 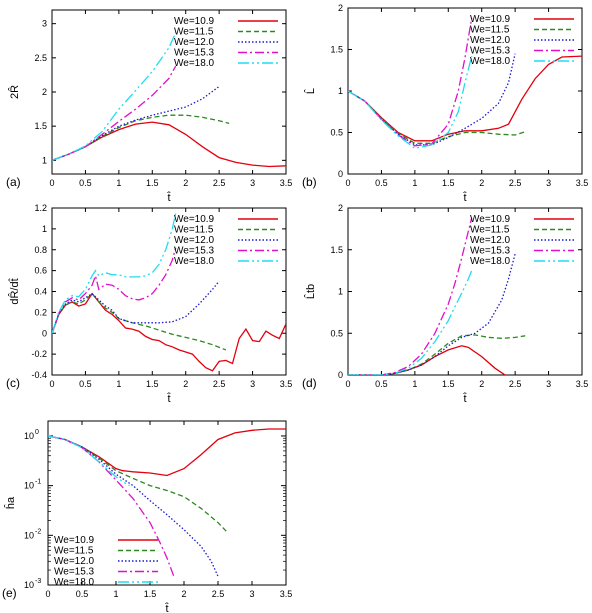 What do you see at coordinates (40, 312) in the screenshot?
I see `y-tick-label: 0.2` at bounding box center [40, 312].